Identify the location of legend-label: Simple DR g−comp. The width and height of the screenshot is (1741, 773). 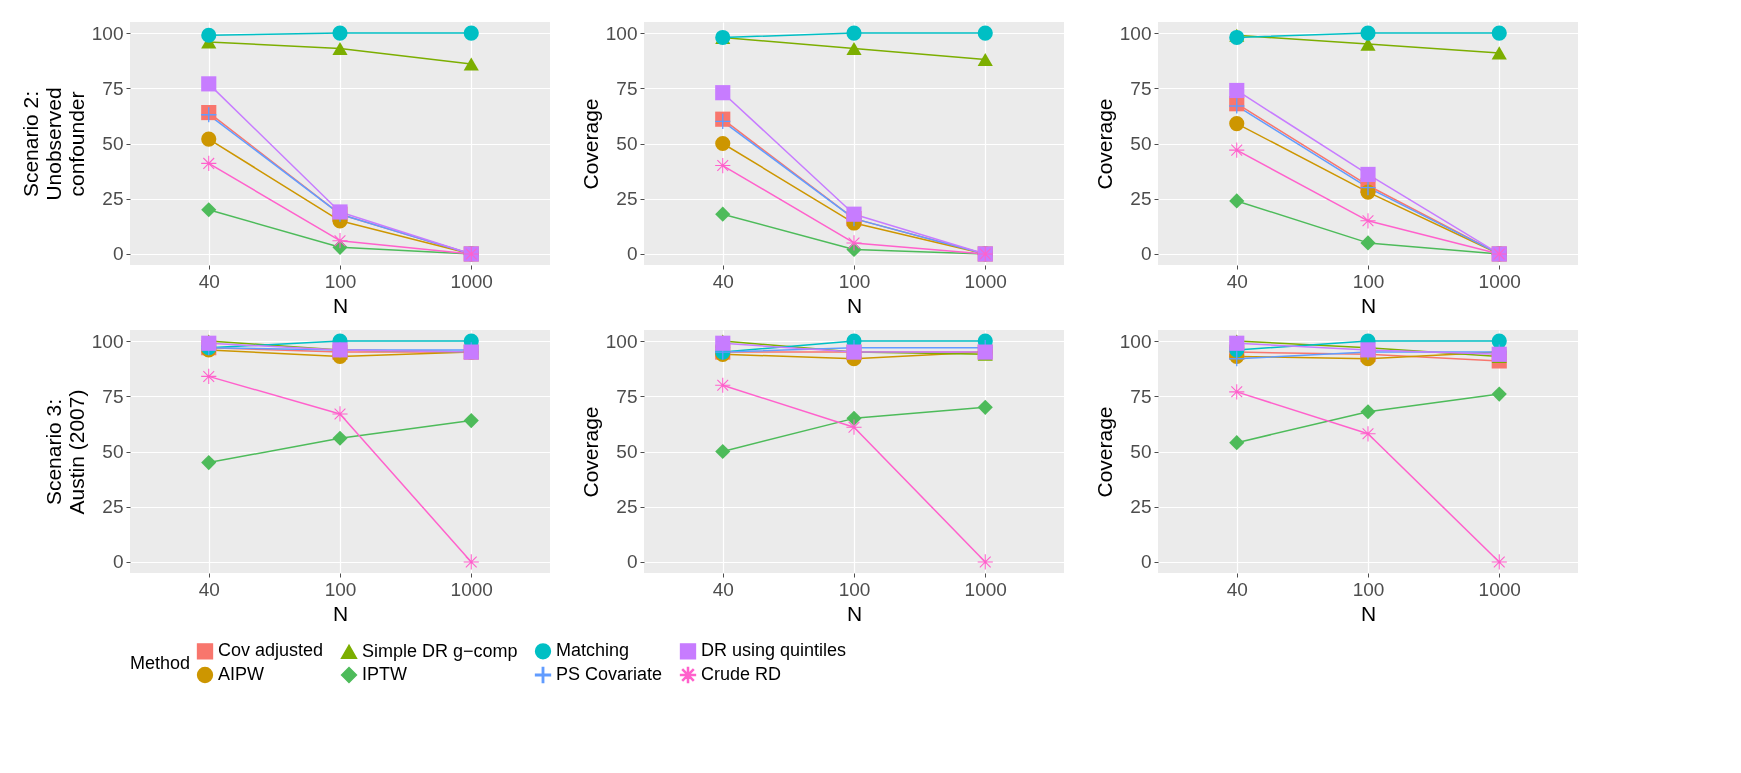
(440, 650).